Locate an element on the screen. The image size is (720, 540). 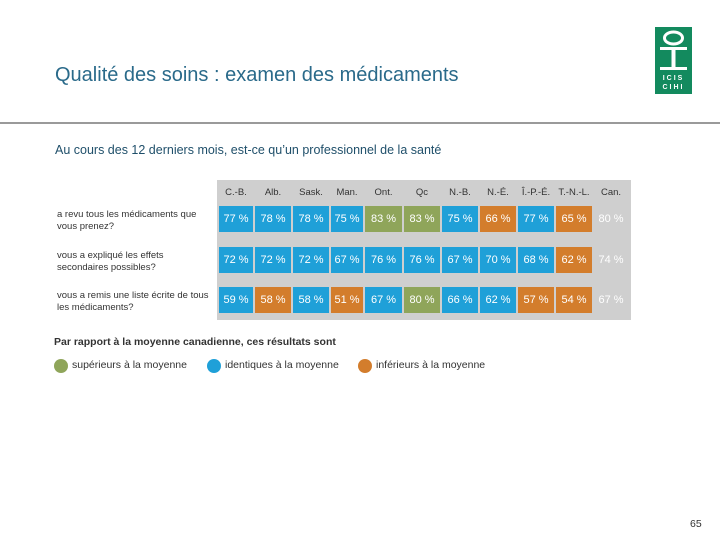
column-header: Ont. is located at coordinates (383, 192).